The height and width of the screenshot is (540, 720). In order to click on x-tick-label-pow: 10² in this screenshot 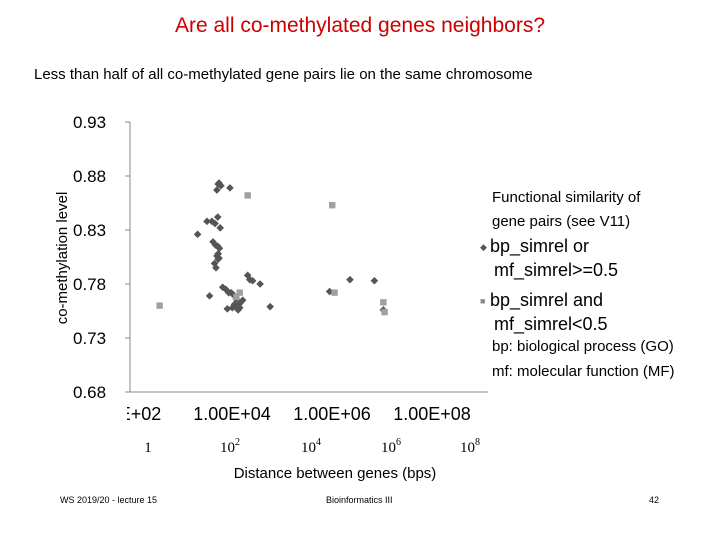, I will do `click(230, 446)`.